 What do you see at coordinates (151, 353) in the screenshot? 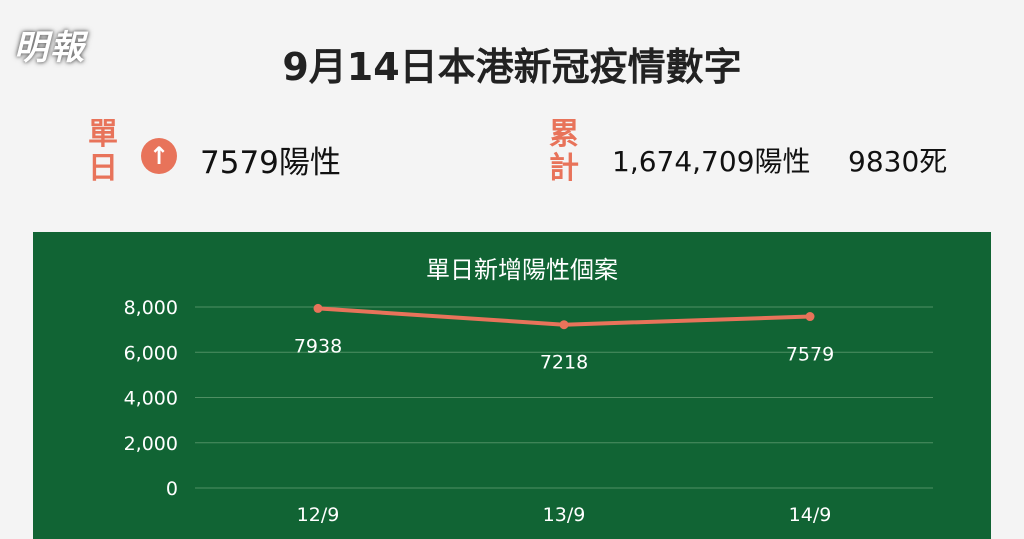
I see `y-tick-label: 6,000` at bounding box center [151, 353].